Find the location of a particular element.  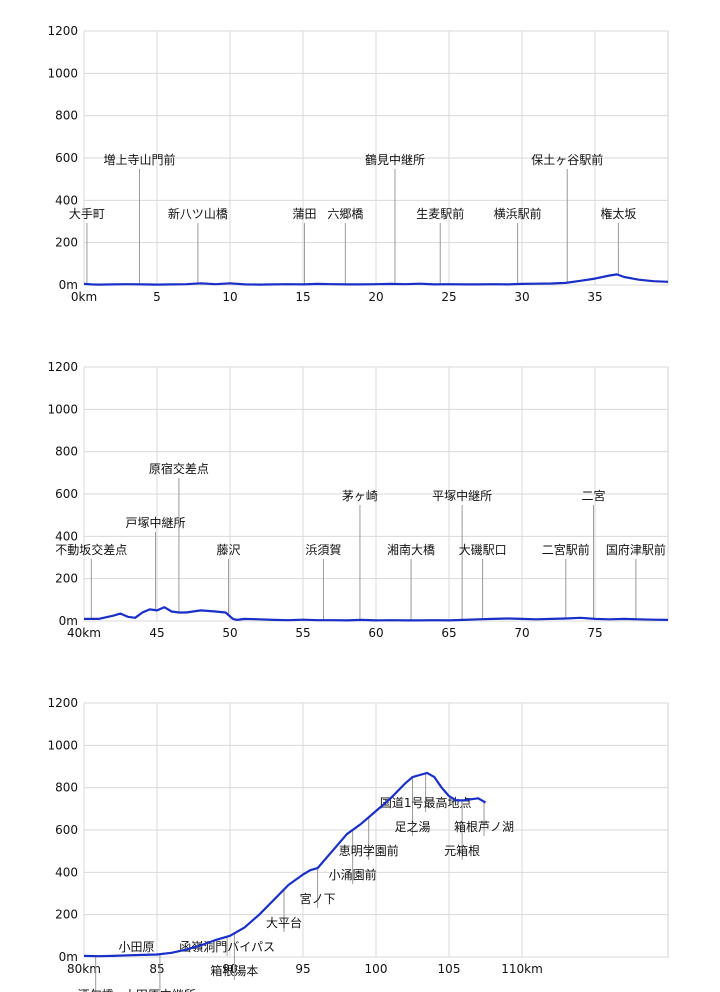

x-tick-label: 80km is located at coordinates (84, 969).